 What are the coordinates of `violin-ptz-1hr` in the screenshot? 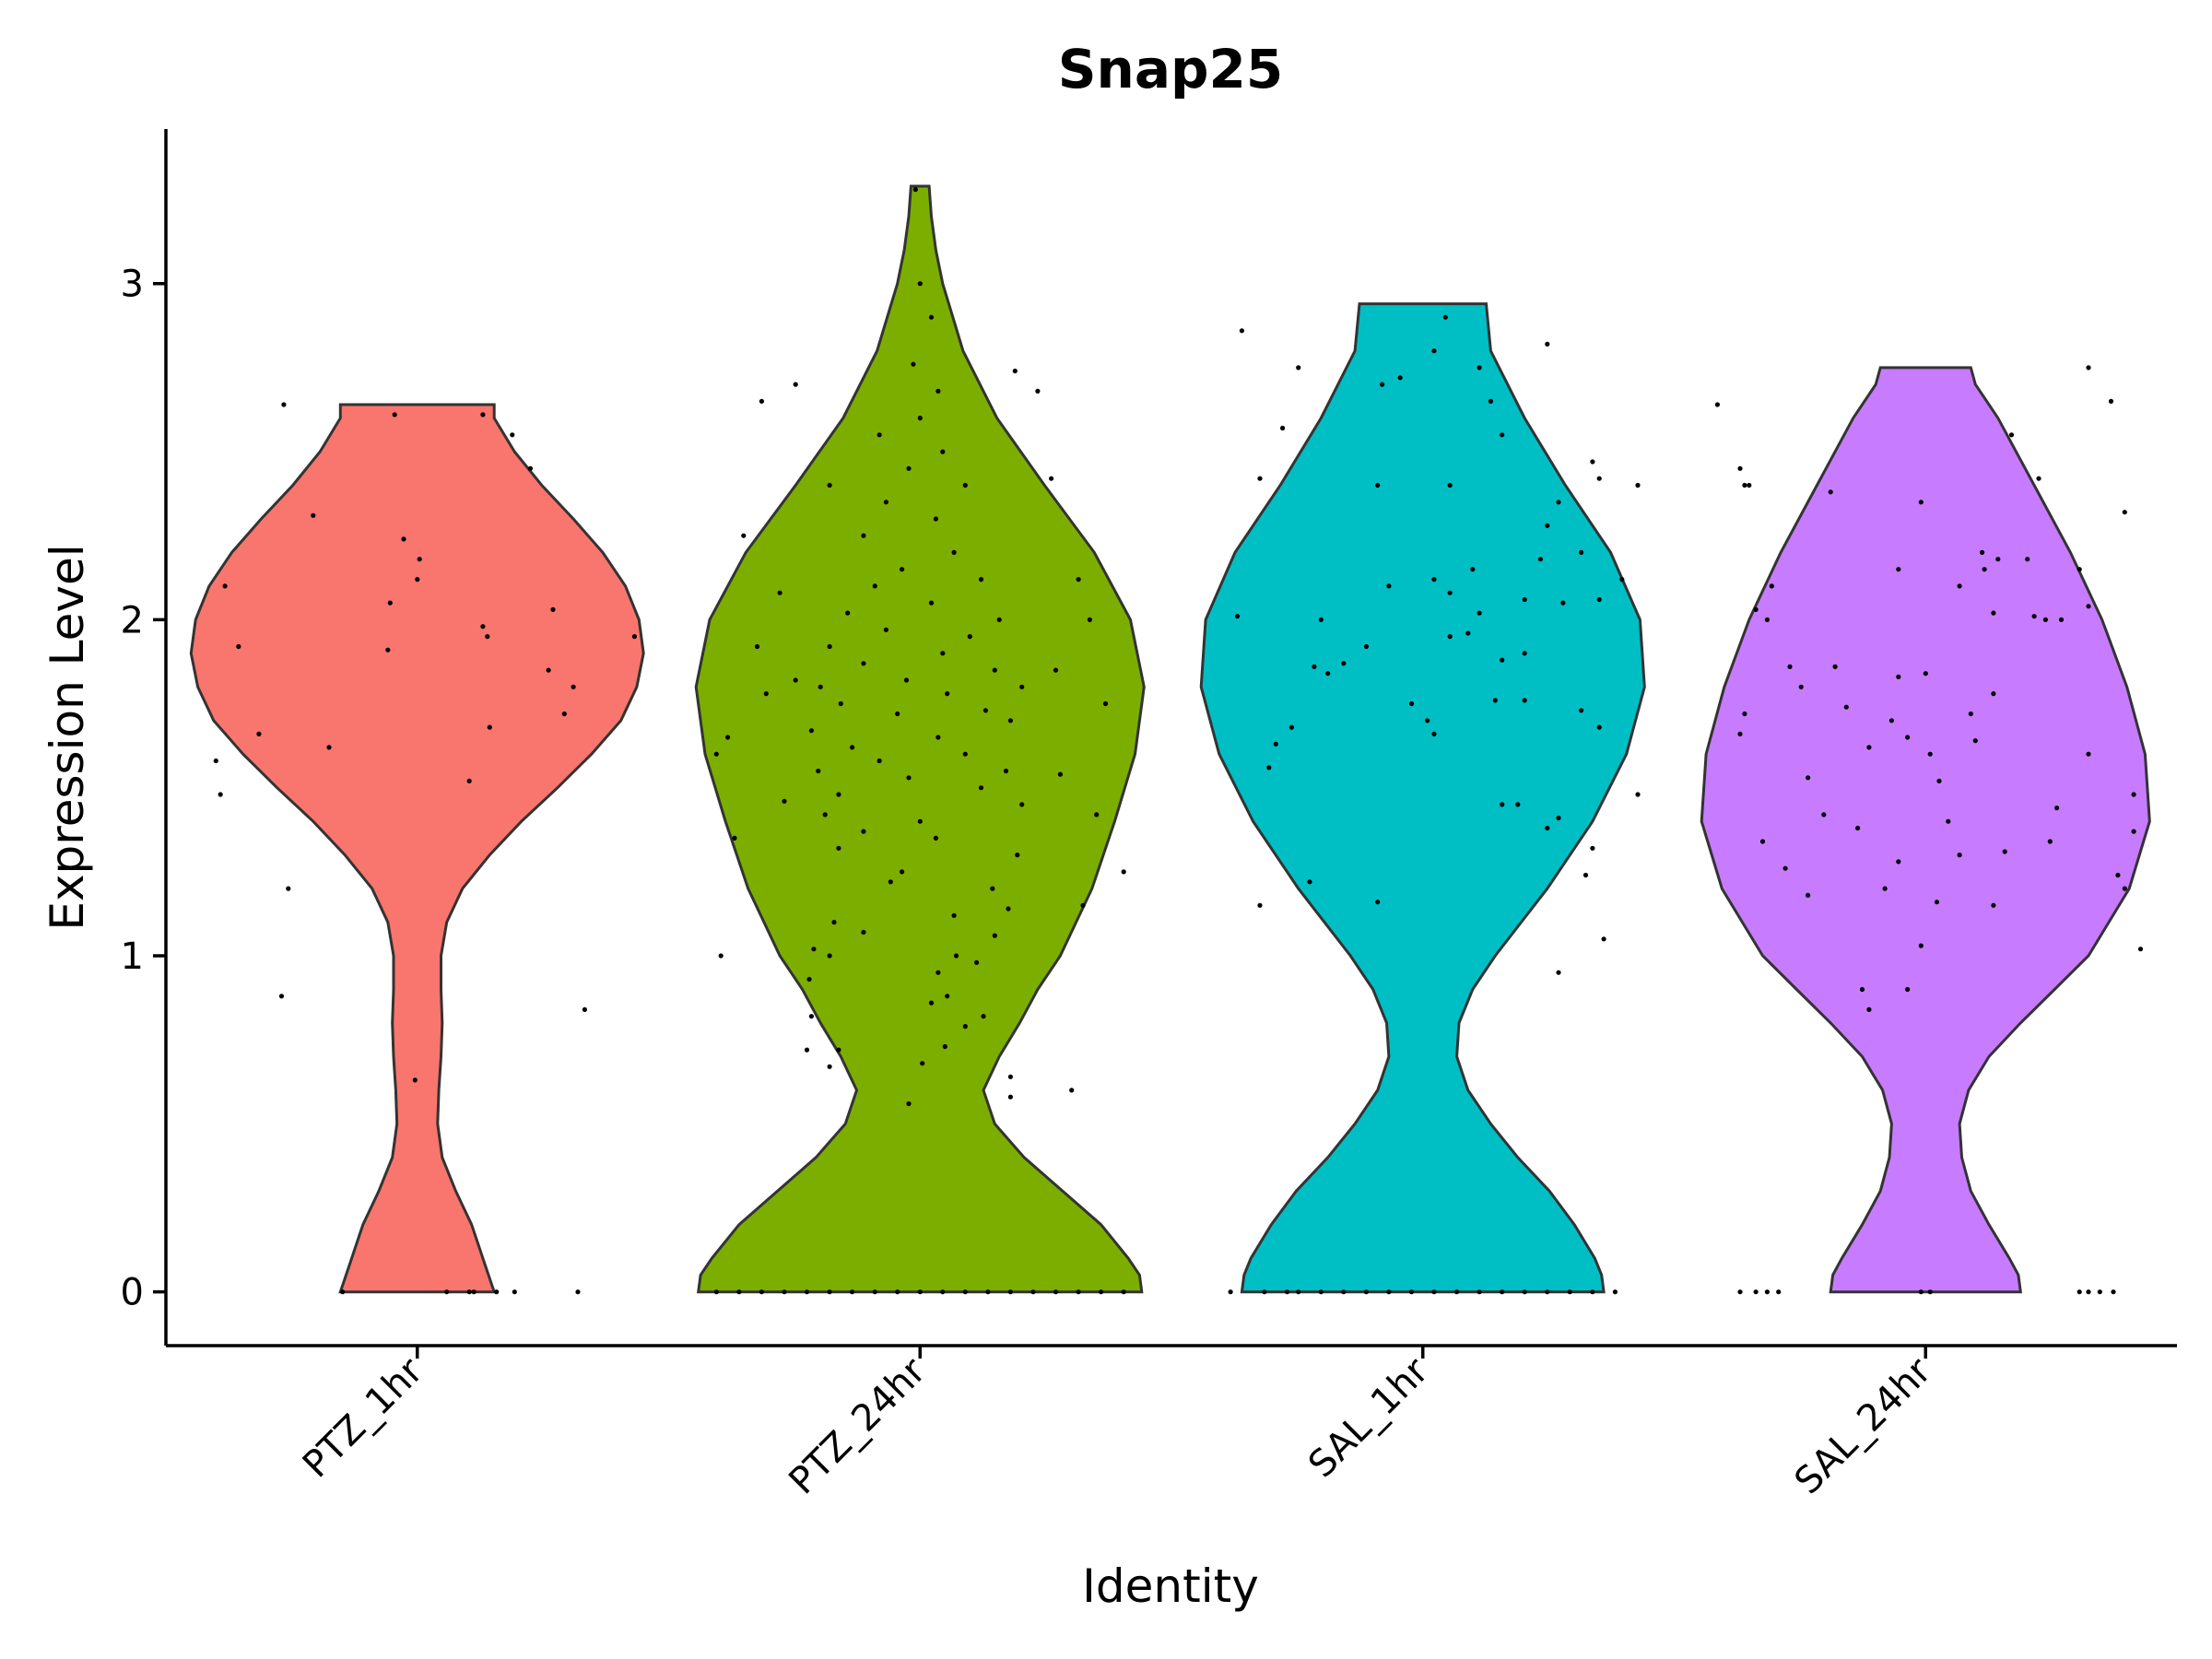 It's located at (417, 848).